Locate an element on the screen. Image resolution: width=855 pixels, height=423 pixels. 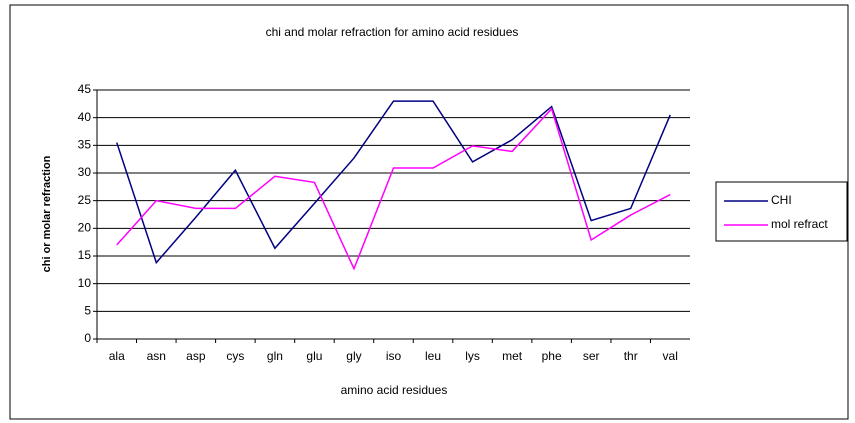
y-tick-label: 5 is located at coordinates (87, 311).